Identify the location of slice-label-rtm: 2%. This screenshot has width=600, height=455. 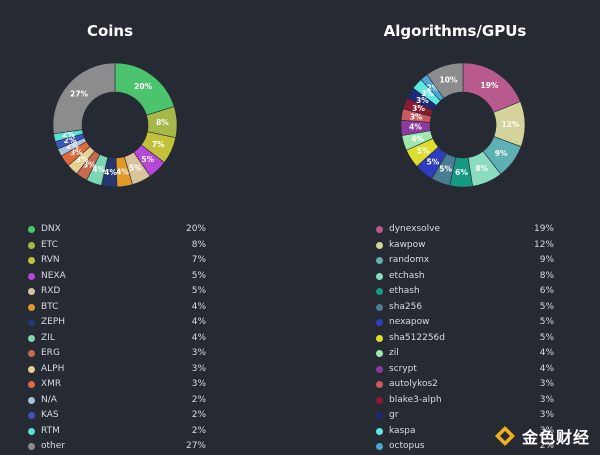
(68, 134).